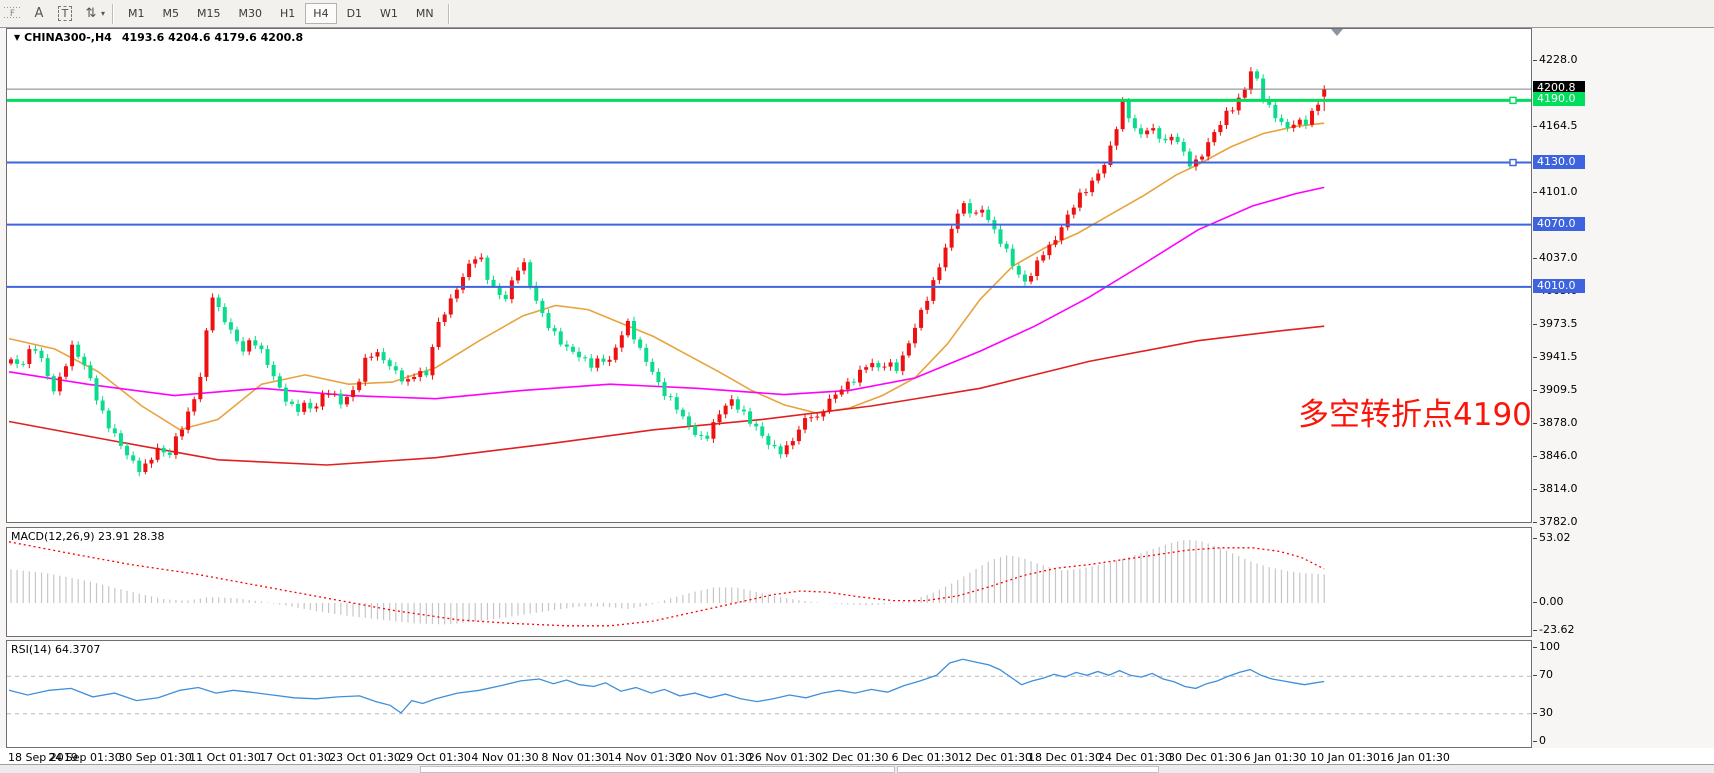 Image resolution: width=1714 pixels, height=773 pixels. I want to click on fibo-grid-tool-icon: F, so click(13, 13).